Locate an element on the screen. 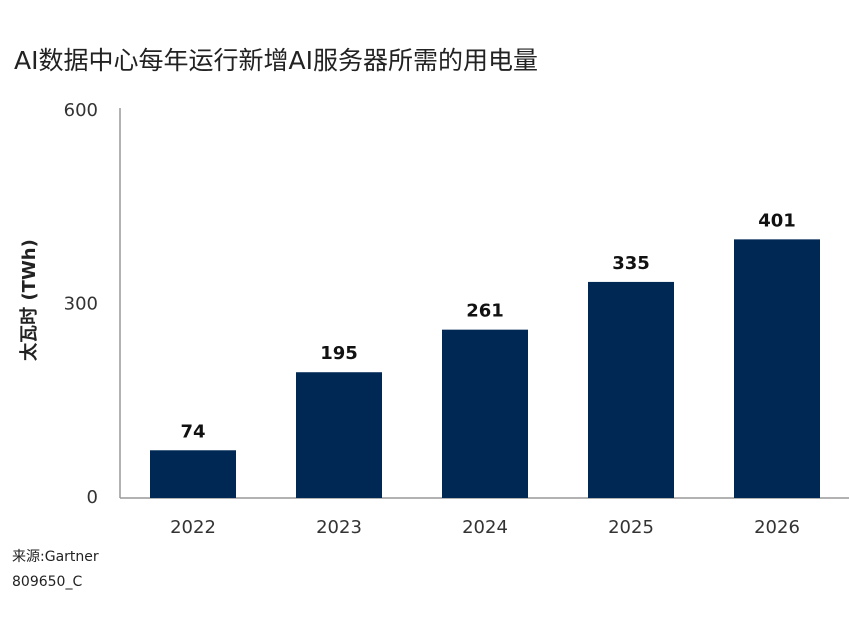 The height and width of the screenshot is (637, 849). x-tick-label: 2024 is located at coordinates (485, 527).